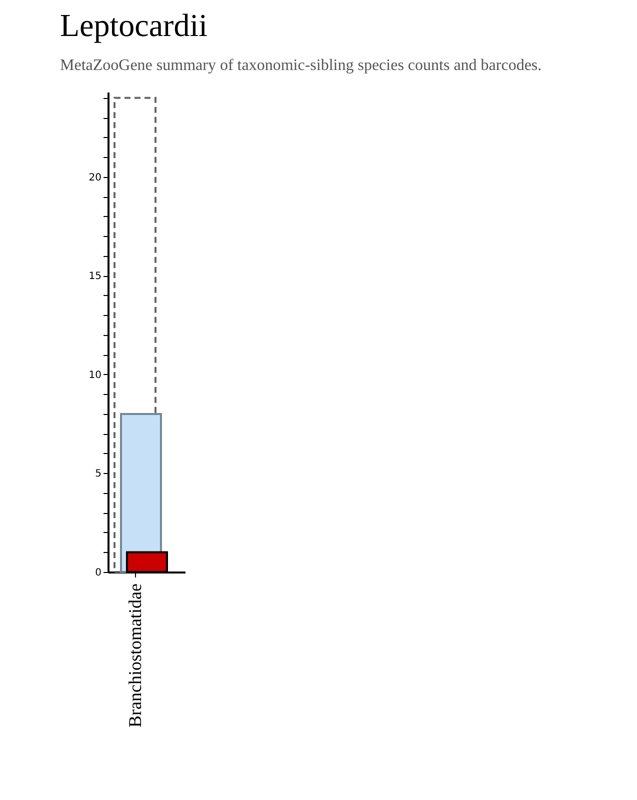 The image size is (637, 800). Describe the element at coordinates (98, 573) in the screenshot. I see `y-tick-label: 0` at that location.